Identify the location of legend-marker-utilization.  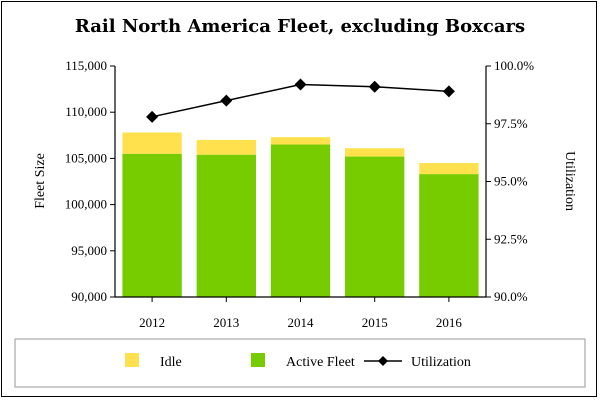
(383, 361).